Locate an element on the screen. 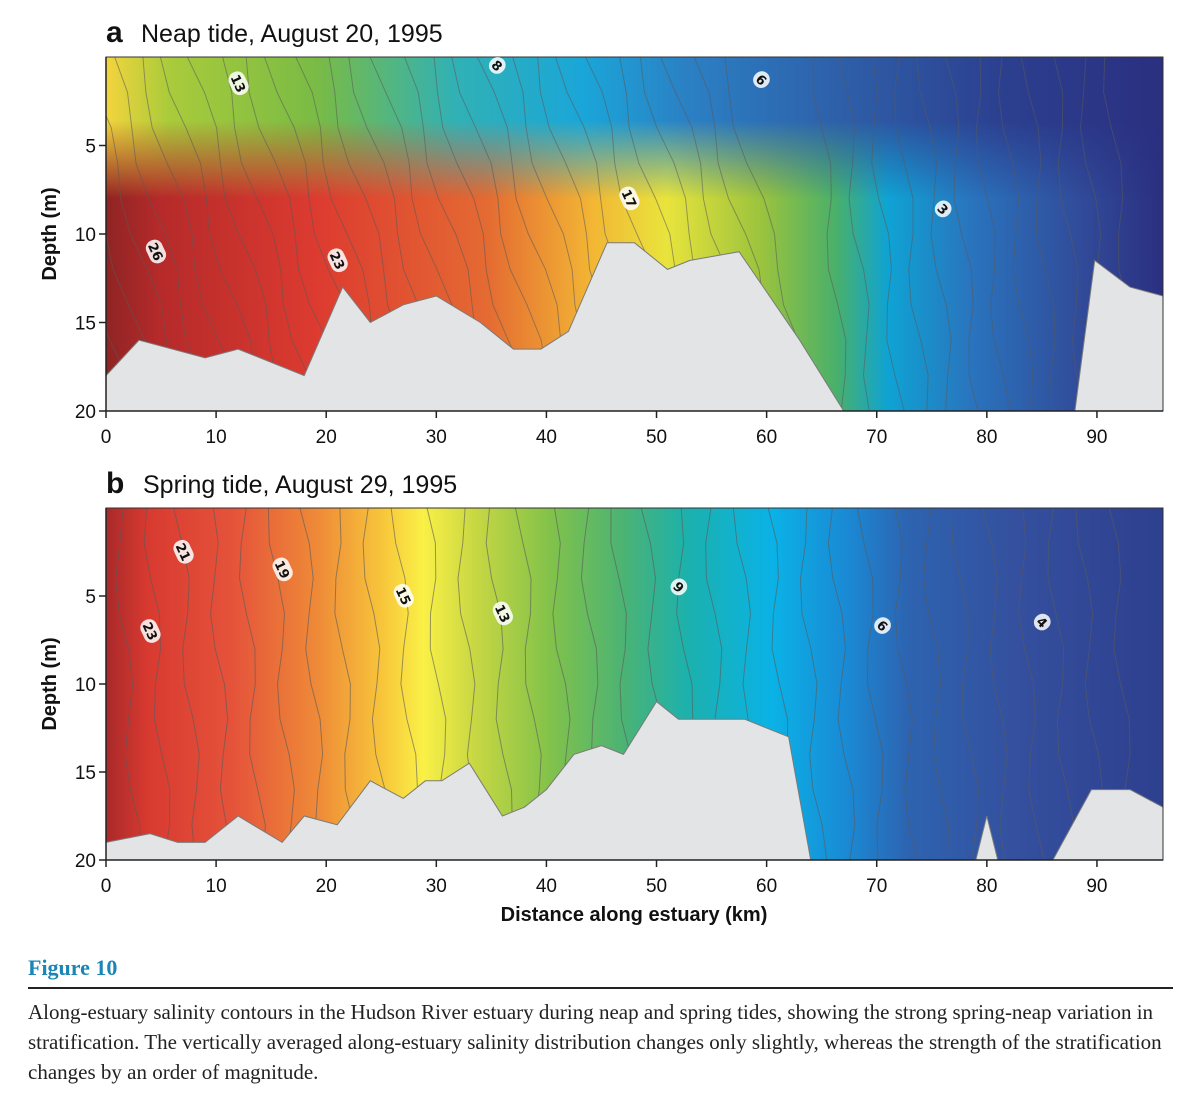 Image resolution: width=1200 pixels, height=1106 pixels. panel-a-y-label: Depth (m) is located at coordinates (50, 233).